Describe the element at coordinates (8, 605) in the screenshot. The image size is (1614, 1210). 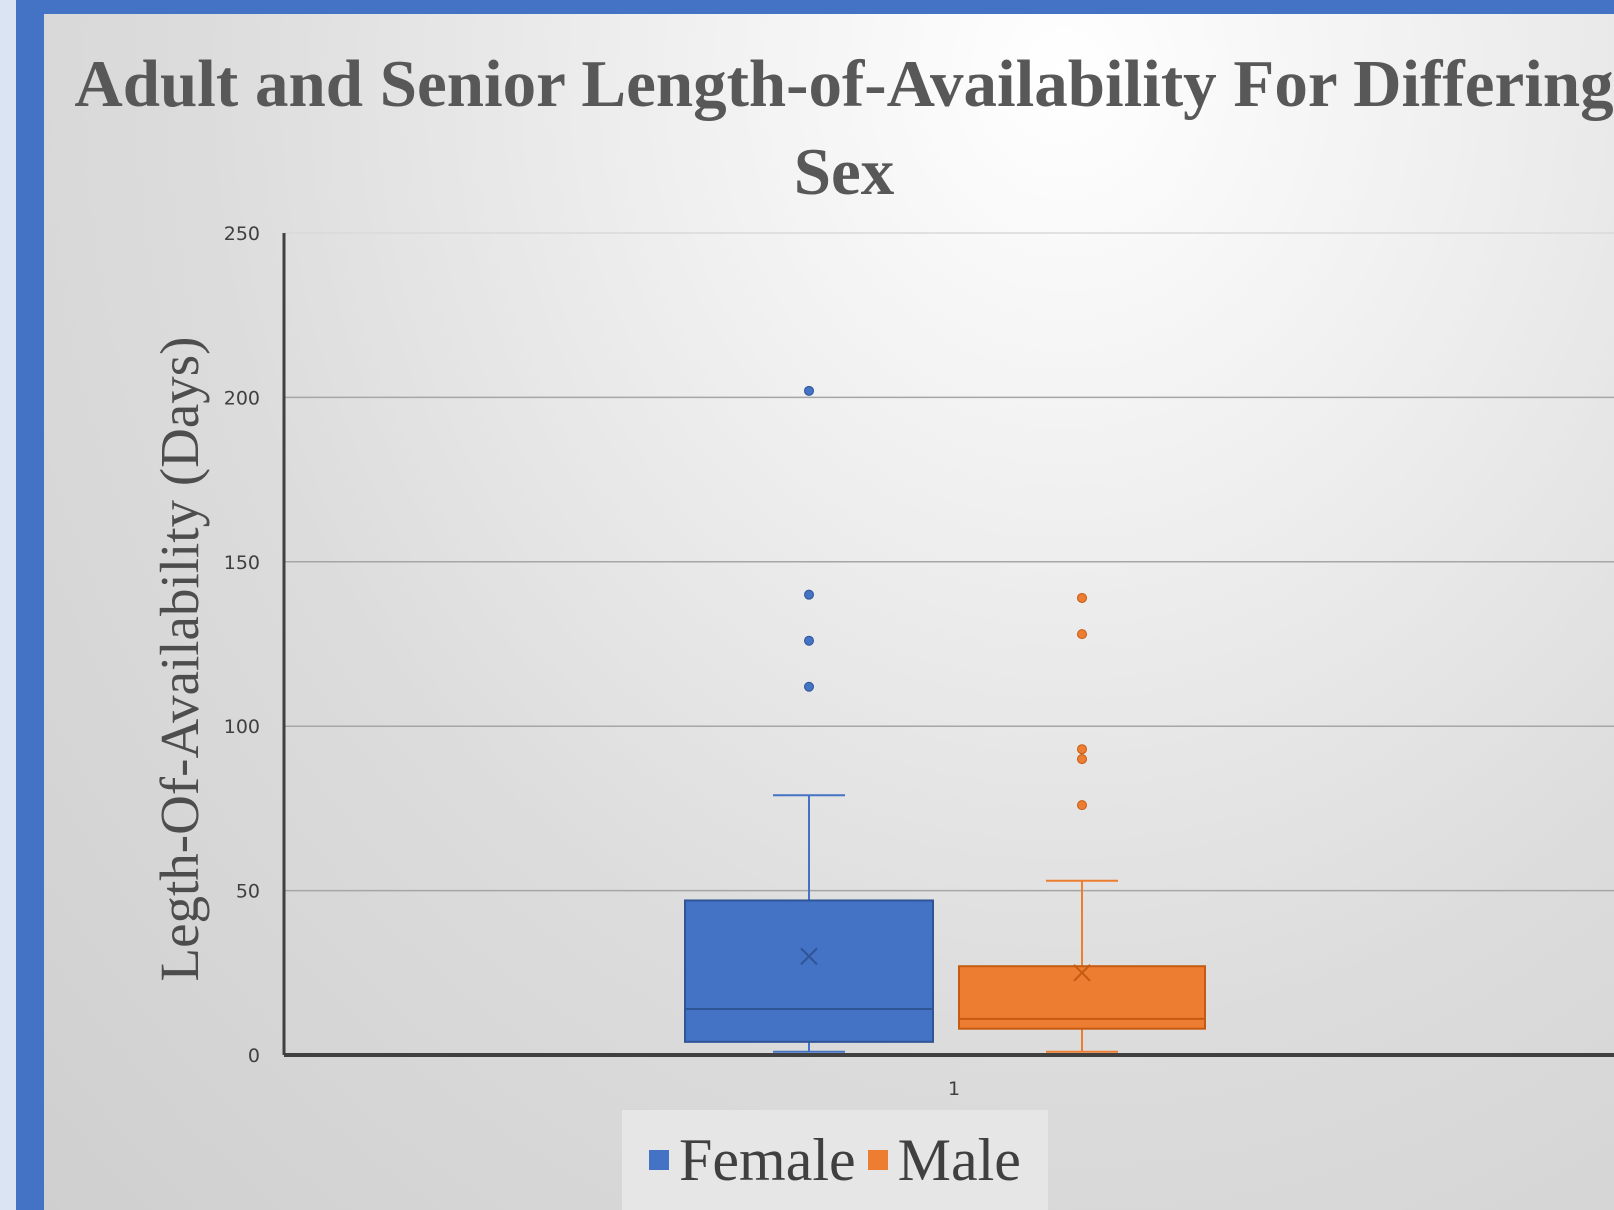
I see `window-edge` at that location.